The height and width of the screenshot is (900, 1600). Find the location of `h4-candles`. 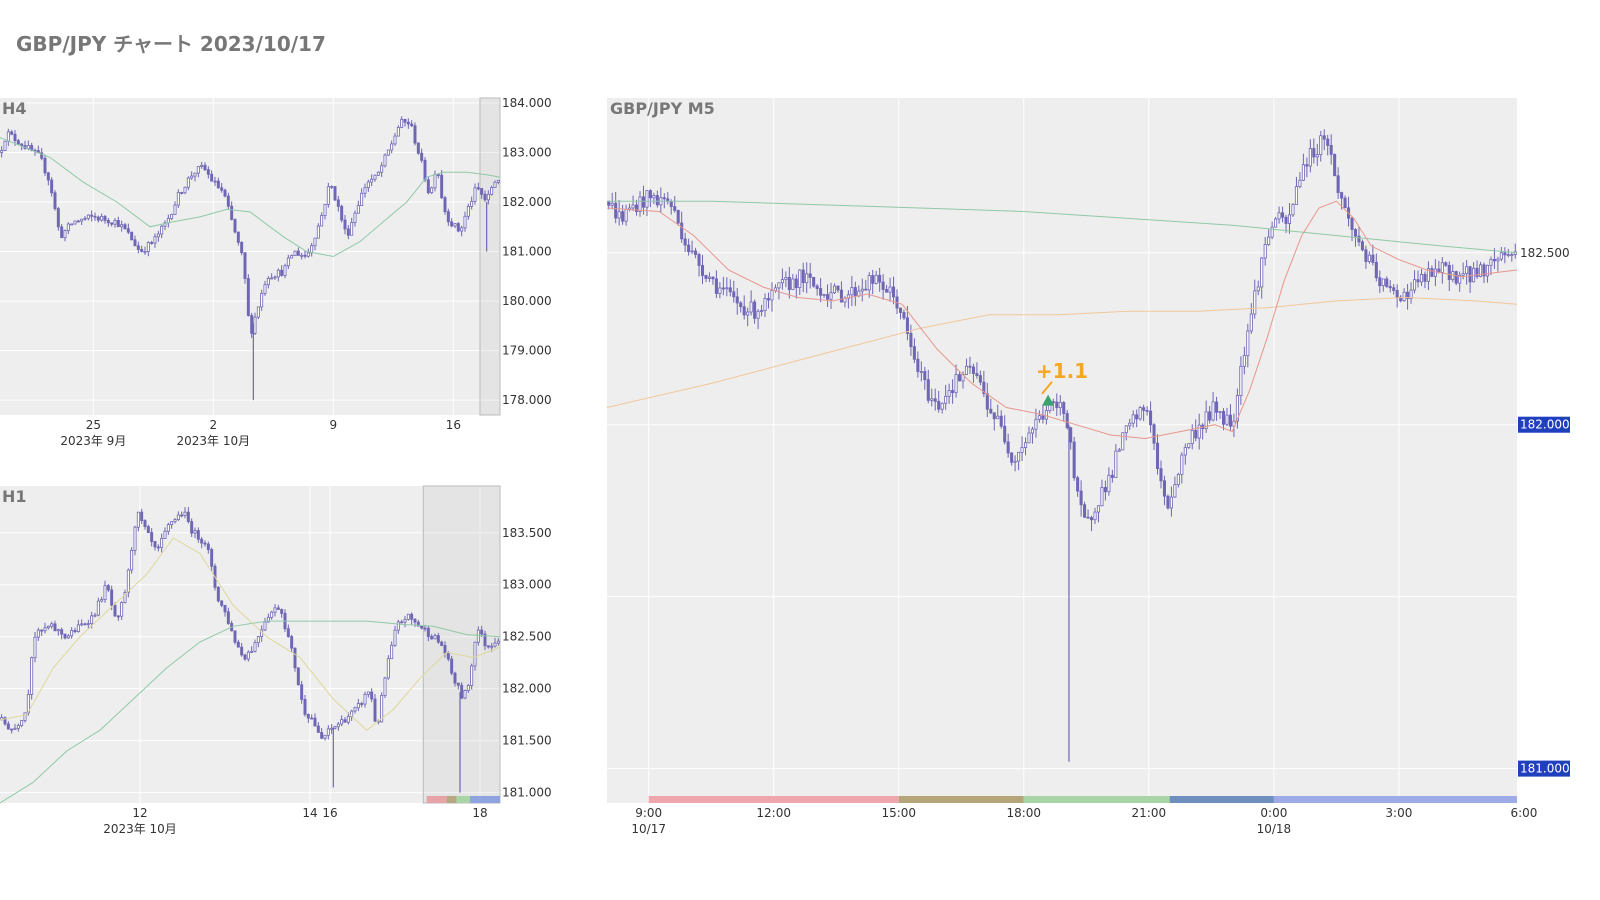

h4-candles is located at coordinates (250, 227).